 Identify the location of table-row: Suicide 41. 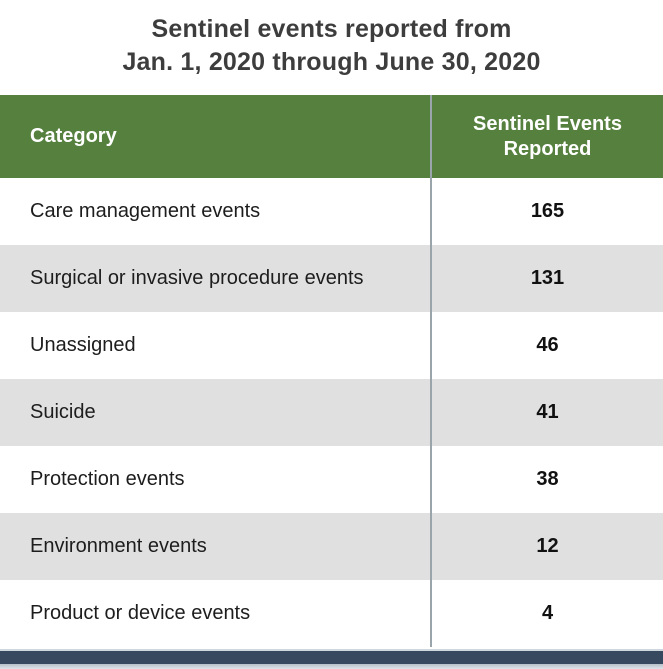
(331, 412).